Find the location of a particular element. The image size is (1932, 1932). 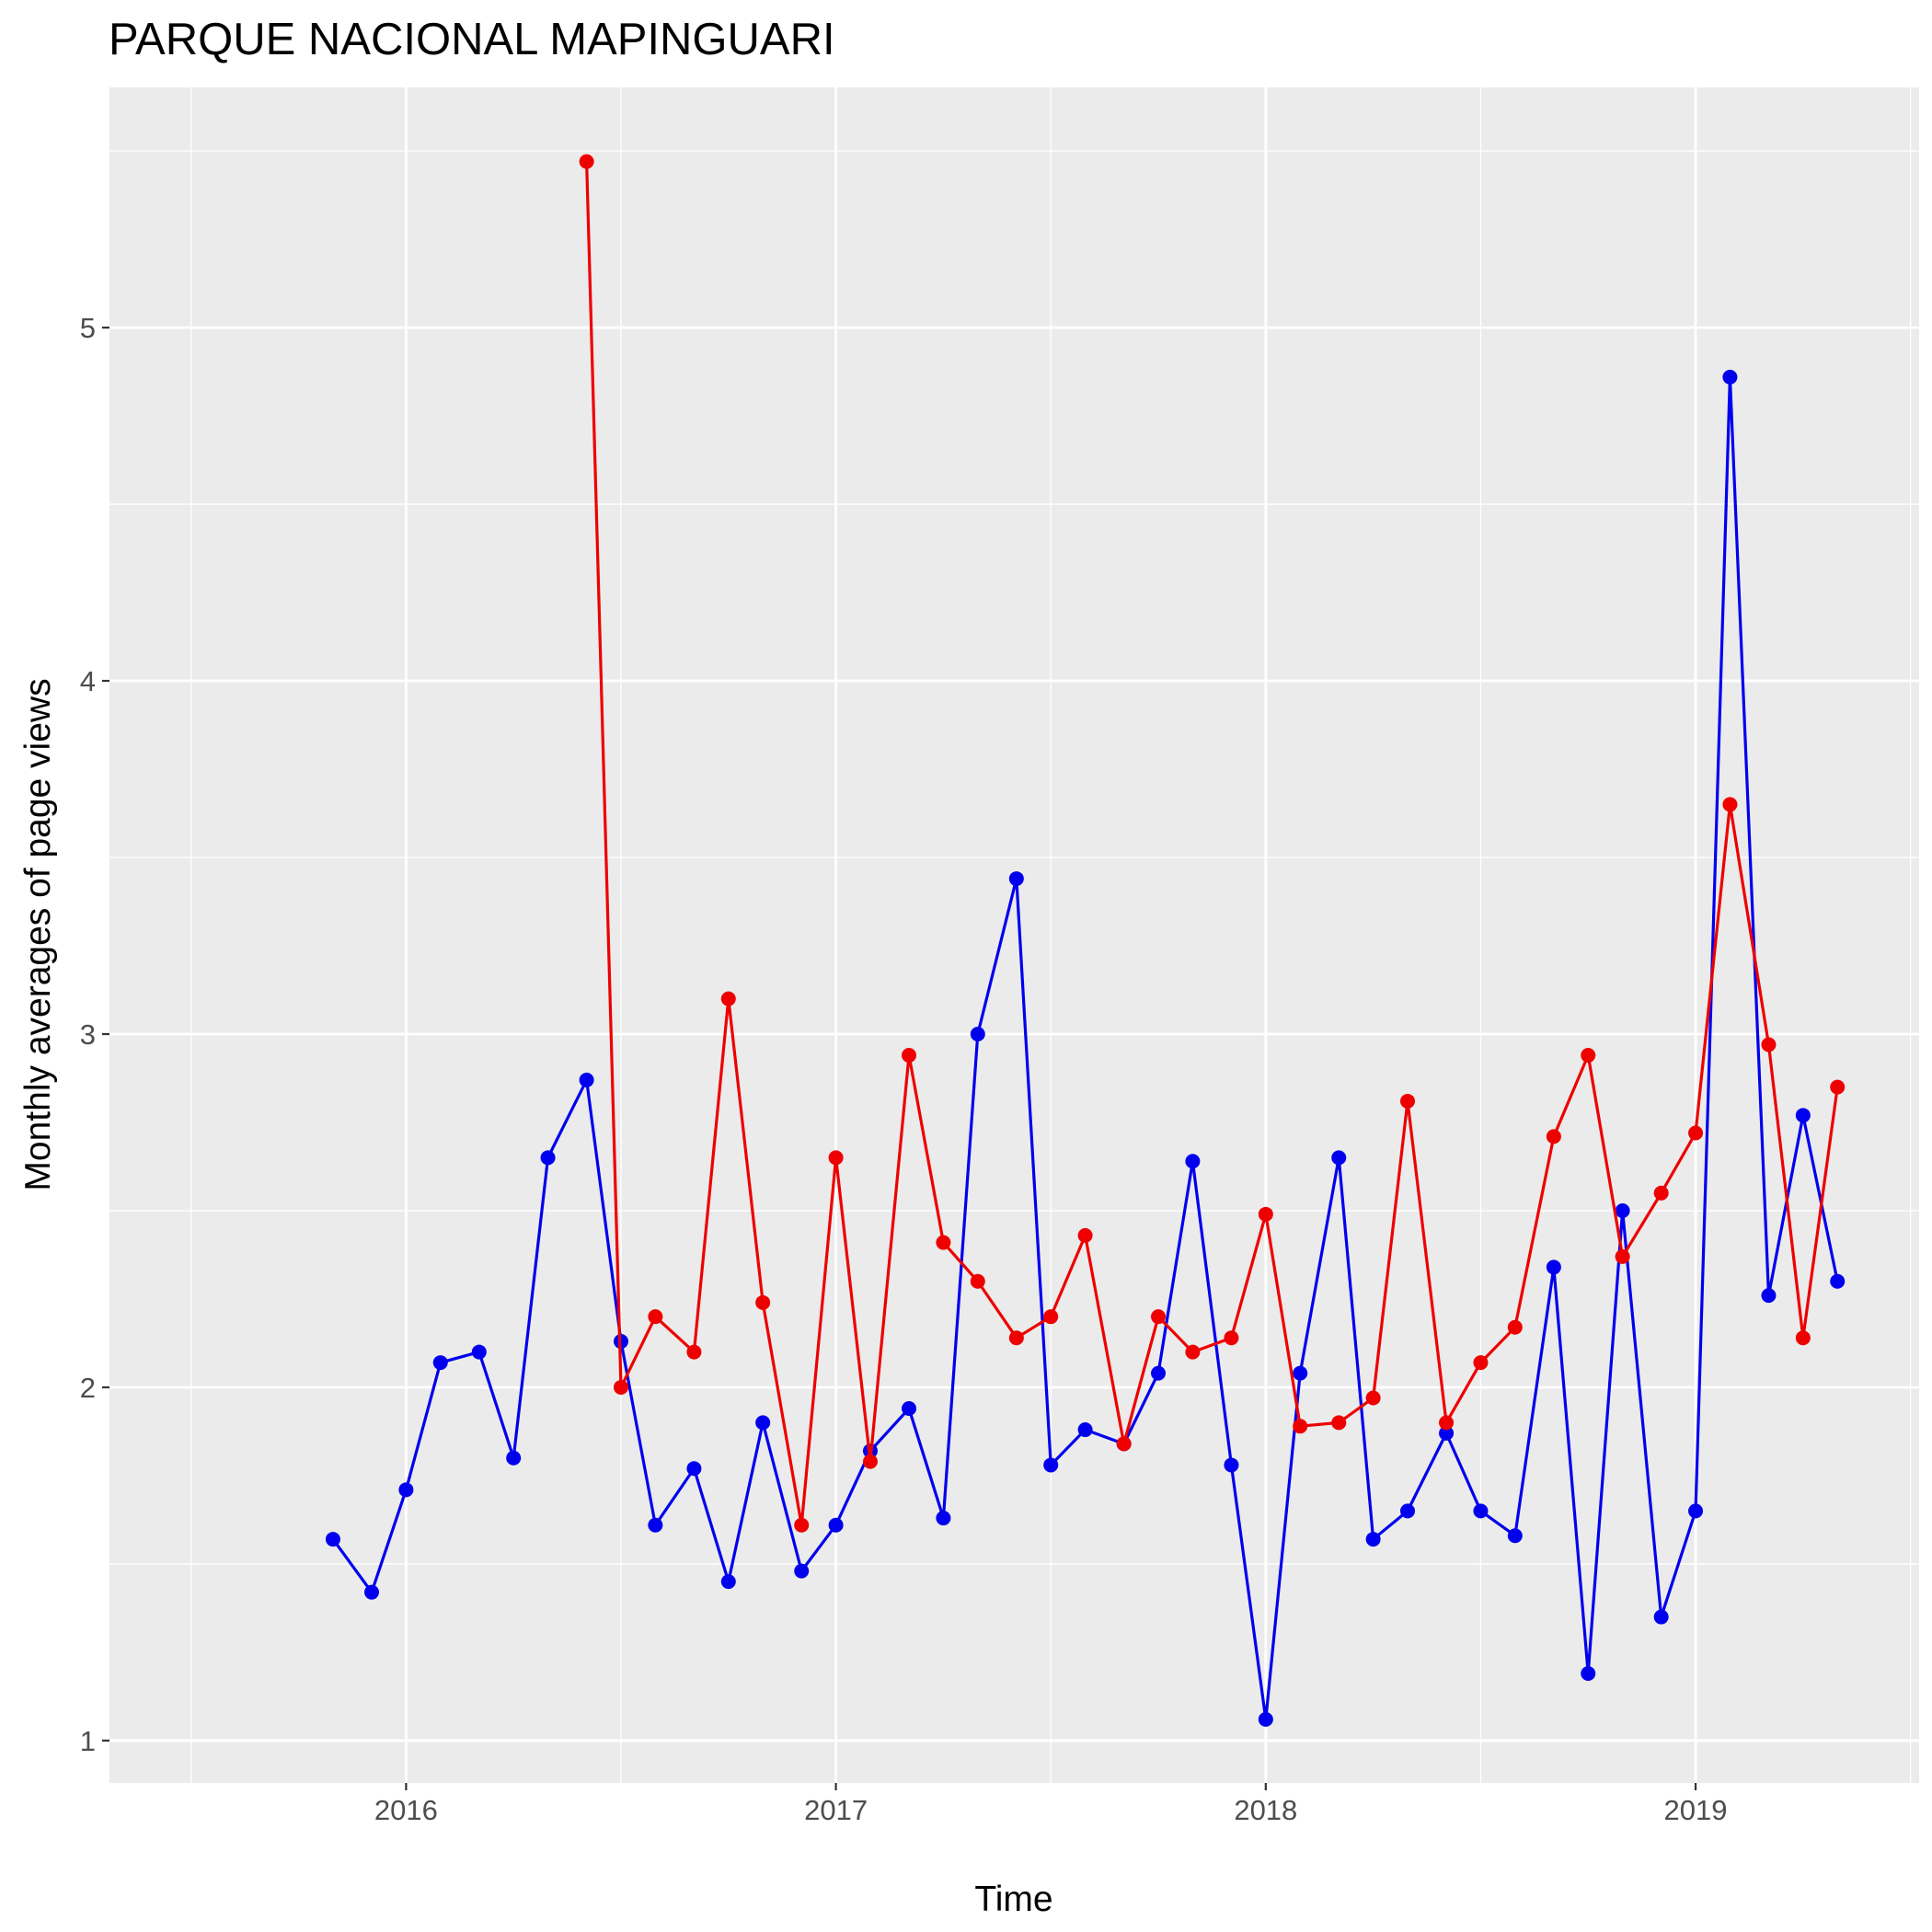

y-tick-label: 4 is located at coordinates (88, 681).